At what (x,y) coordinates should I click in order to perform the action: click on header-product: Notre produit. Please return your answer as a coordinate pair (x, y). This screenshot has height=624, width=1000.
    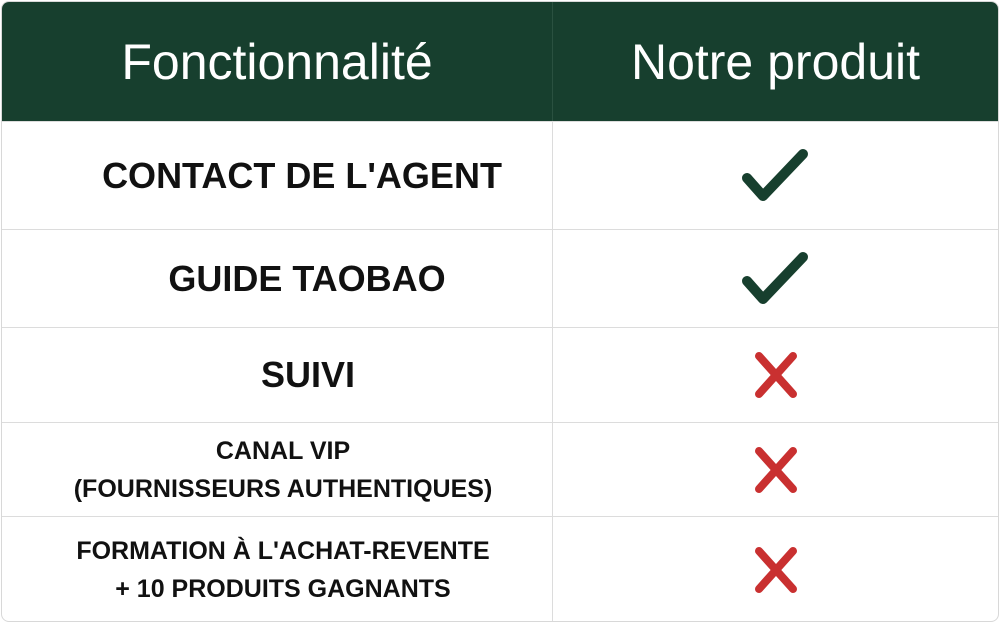
    Looking at the image, I should click on (775, 62).